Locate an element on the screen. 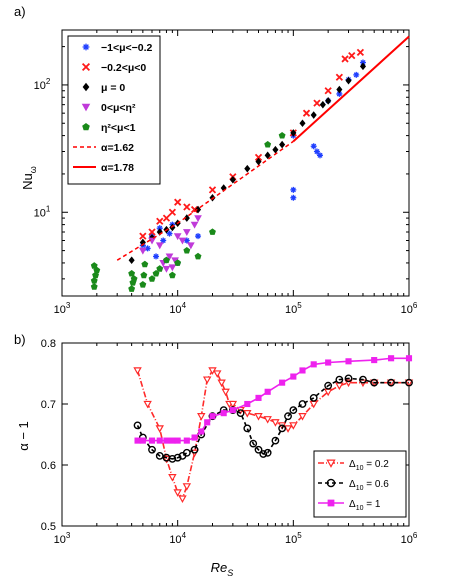  panel-a-label: a) is located at coordinates (20, 11).